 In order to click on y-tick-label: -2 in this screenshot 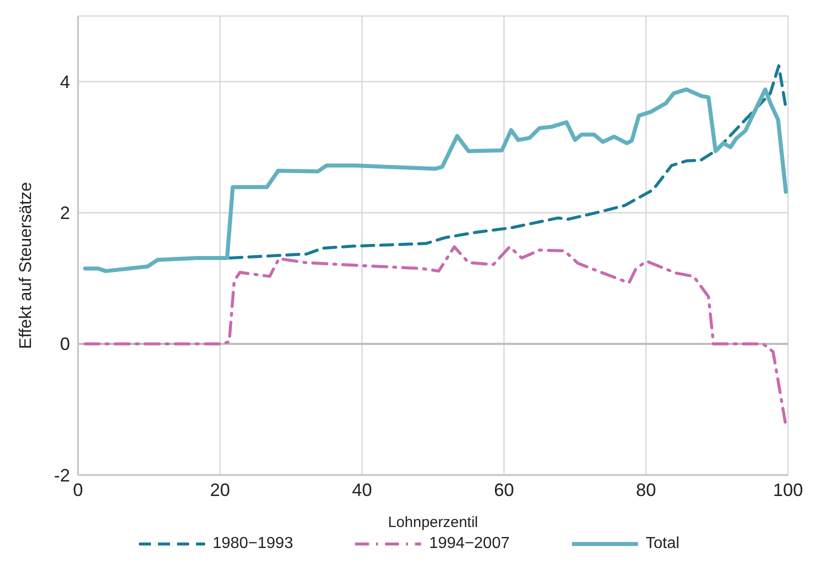, I will do `click(62, 475)`.